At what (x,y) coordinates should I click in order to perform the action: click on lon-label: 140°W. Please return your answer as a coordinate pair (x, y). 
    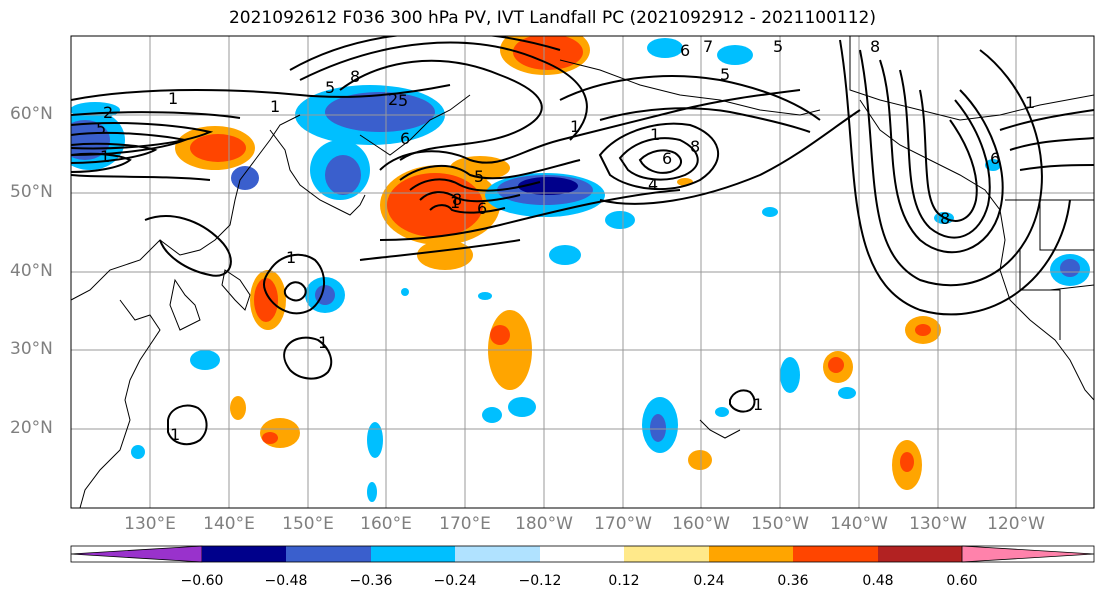
    Looking at the image, I should click on (859, 524).